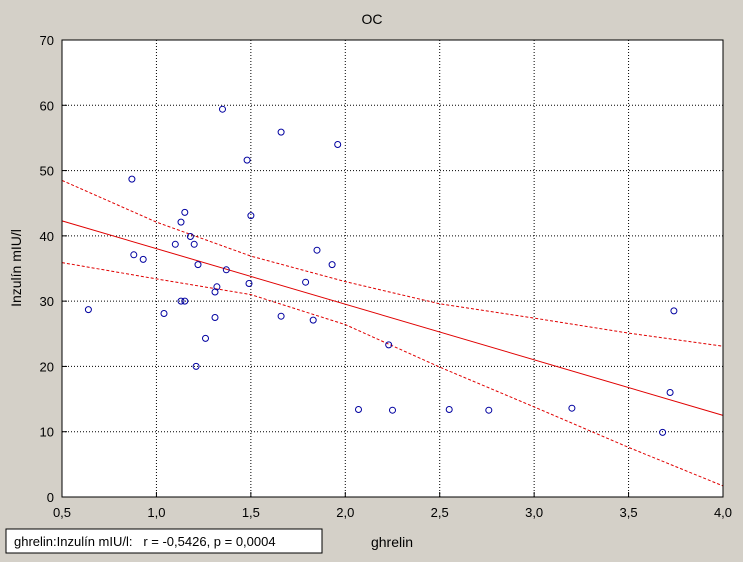 Image resolution: width=743 pixels, height=562 pixels. What do you see at coordinates (629, 512) in the screenshot?
I see `x-tick-label: 3,5` at bounding box center [629, 512].